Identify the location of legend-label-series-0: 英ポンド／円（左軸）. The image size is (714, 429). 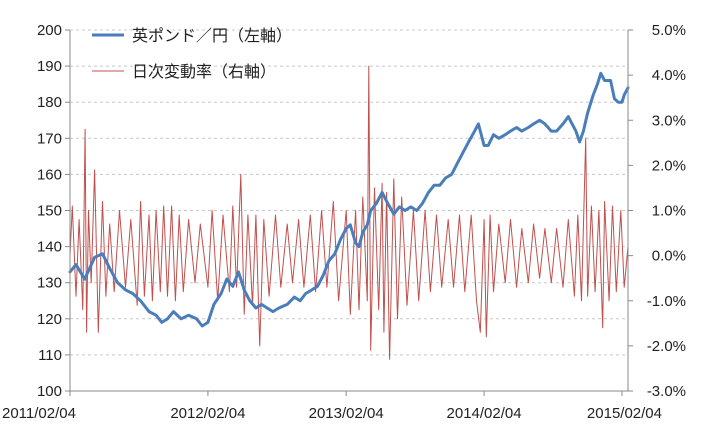
(212, 35).